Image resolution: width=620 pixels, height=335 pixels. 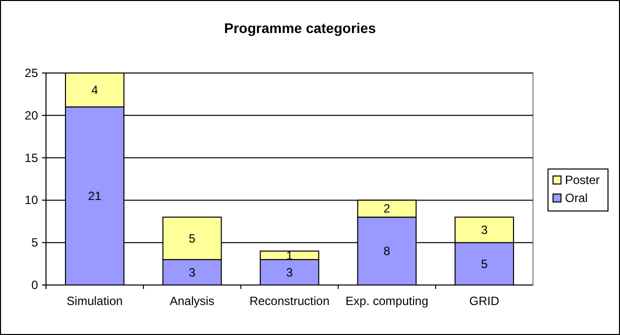 I want to click on y-tick-label: 25, so click(x=31, y=73).